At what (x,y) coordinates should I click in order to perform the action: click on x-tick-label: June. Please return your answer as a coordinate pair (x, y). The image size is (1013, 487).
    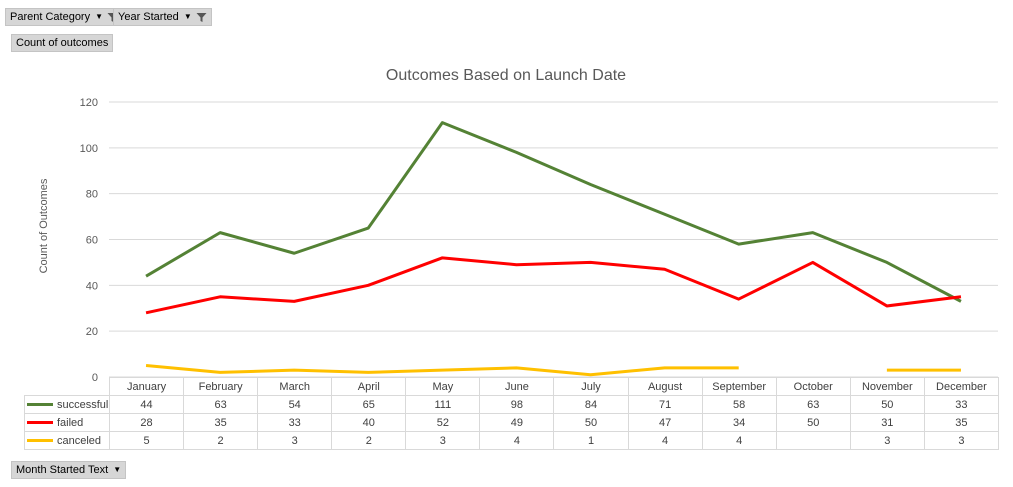
    Looking at the image, I should click on (517, 386).